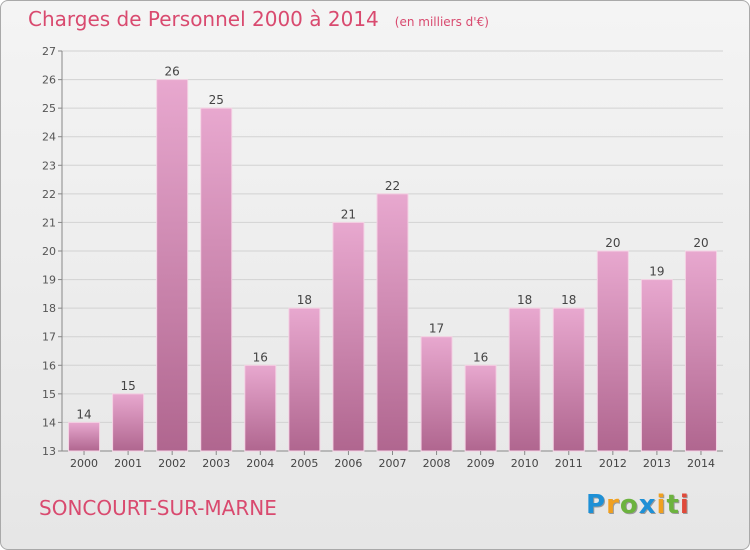  I want to click on x-tick-label-2000: 2000, so click(84, 463).